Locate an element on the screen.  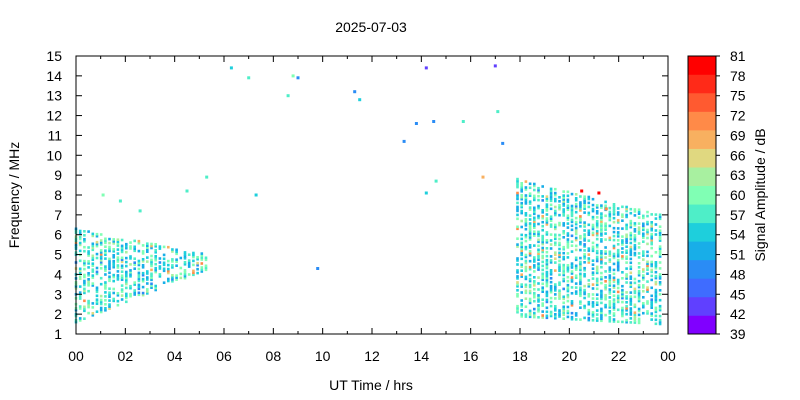
colorbar-tick-label: 66 is located at coordinates (738, 155).